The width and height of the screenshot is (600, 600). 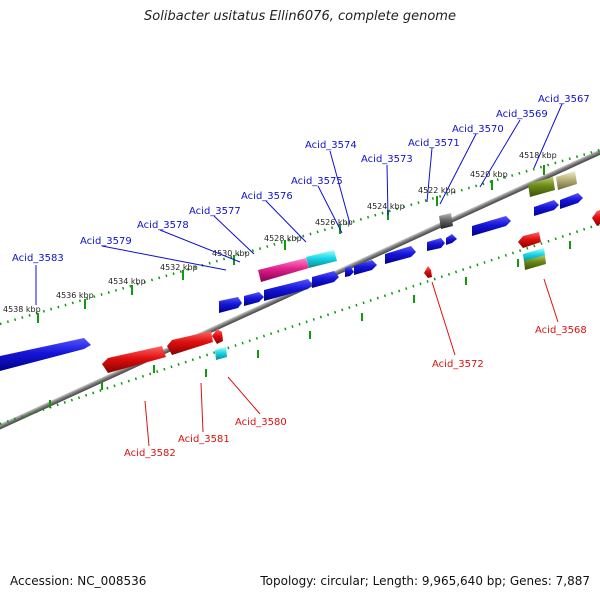 What do you see at coordinates (522, 114) in the screenshot?
I see `gene-label: Acid_3569` at bounding box center [522, 114].